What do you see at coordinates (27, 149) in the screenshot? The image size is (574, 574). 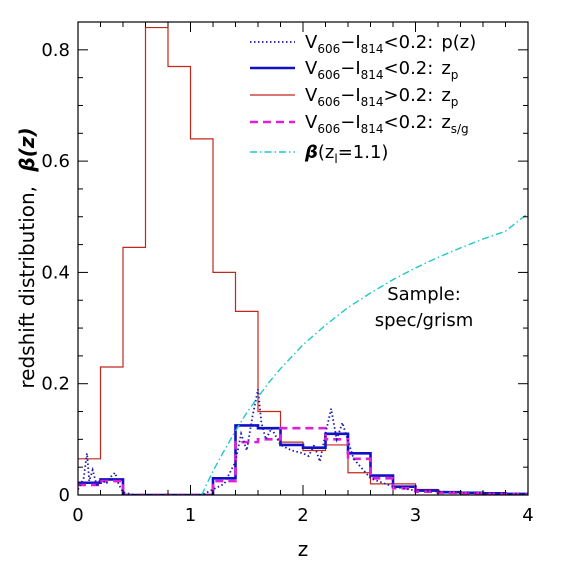 I see `y-axis-label-symbol: β(z)` at bounding box center [27, 149].